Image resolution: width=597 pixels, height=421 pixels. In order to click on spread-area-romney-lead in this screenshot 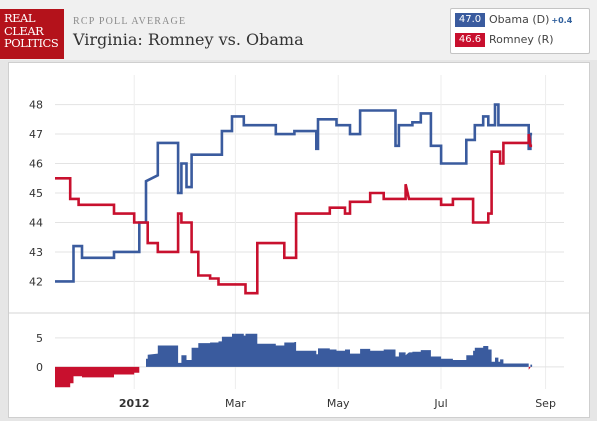, I will do `click(294, 377)`.